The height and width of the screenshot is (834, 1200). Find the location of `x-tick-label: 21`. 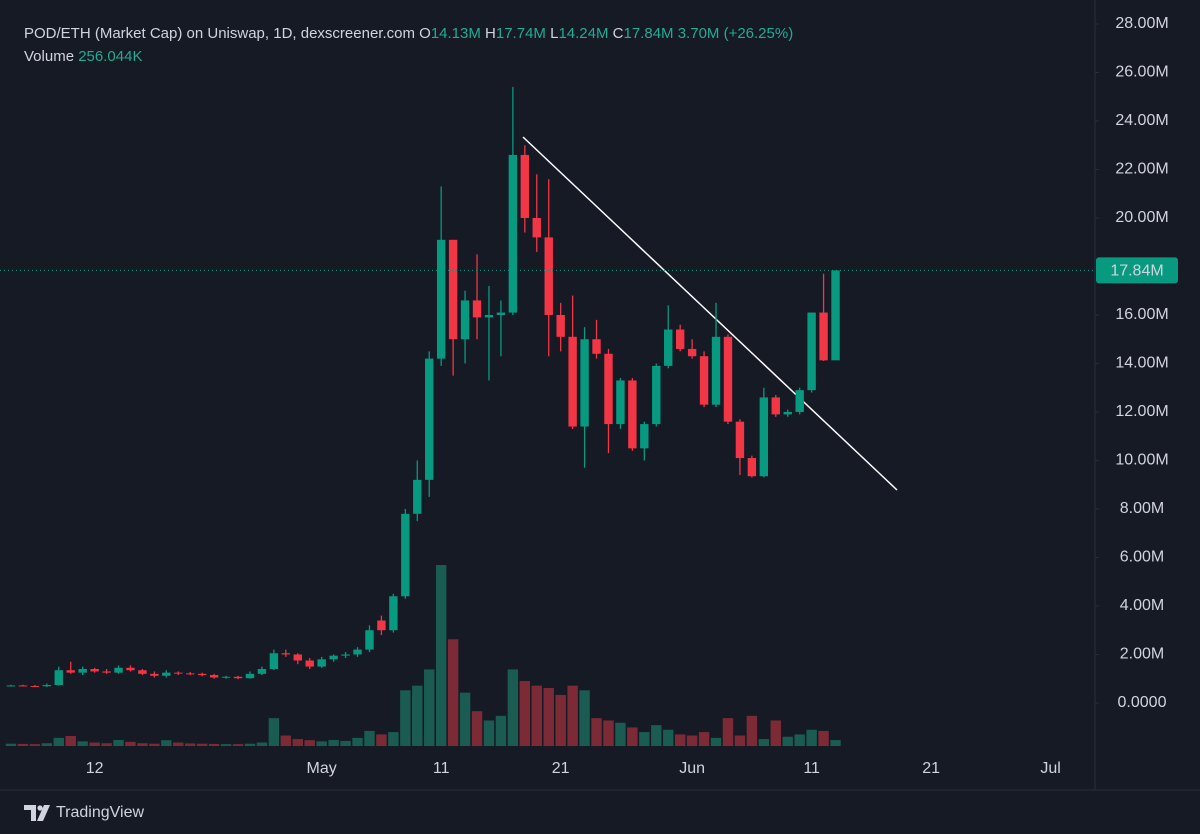

x-tick-label: 21 is located at coordinates (931, 768).